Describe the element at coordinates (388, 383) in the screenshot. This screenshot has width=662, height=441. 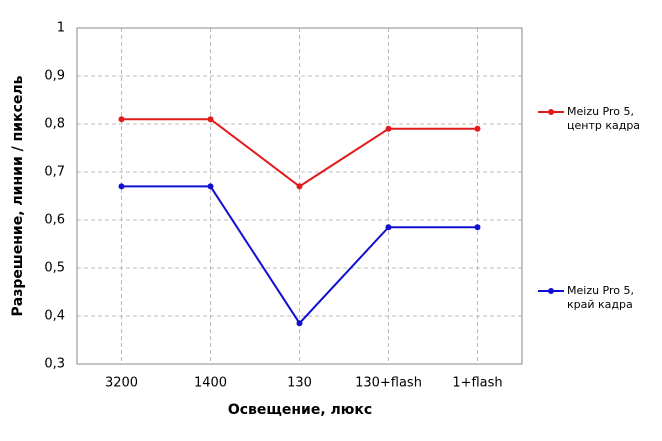
I see `x-tick-label: 130+flash` at that location.